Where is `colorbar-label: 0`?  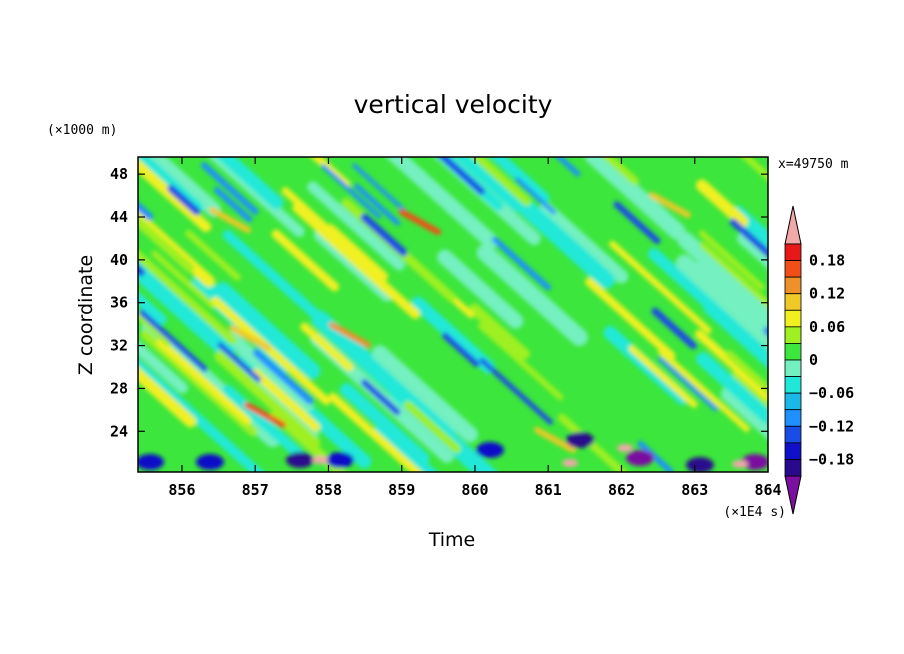 colorbar-label: 0 is located at coordinates (813, 360).